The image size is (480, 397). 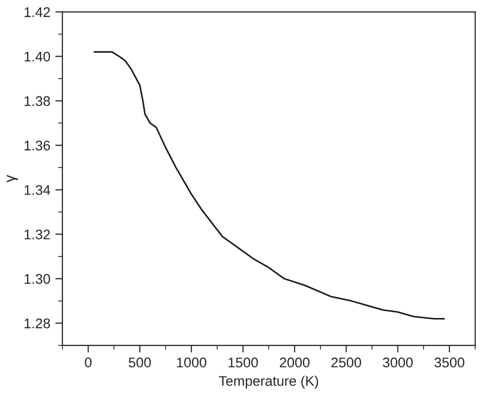 What do you see at coordinates (37, 12) in the screenshot?
I see `y-tick-label: 1.42` at bounding box center [37, 12].